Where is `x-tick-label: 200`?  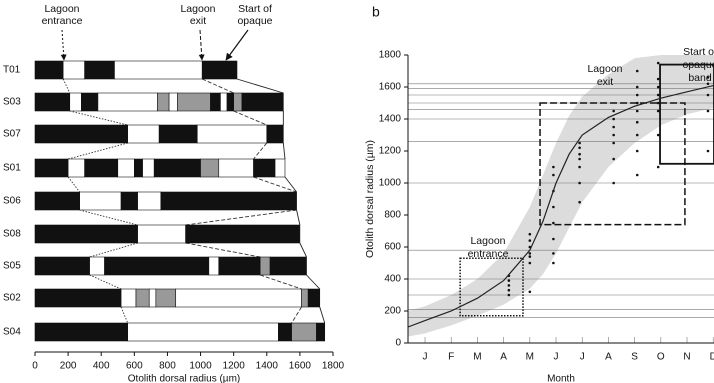 x-tick-label: 200 is located at coordinates (68, 366).